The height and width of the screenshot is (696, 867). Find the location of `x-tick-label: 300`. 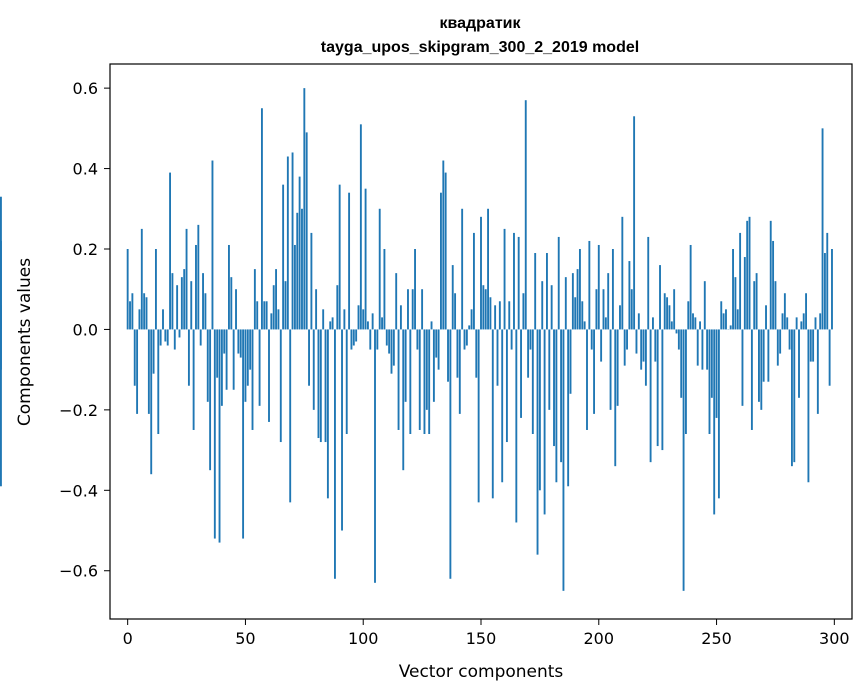

x-tick-label: 300 is located at coordinates (834, 638).